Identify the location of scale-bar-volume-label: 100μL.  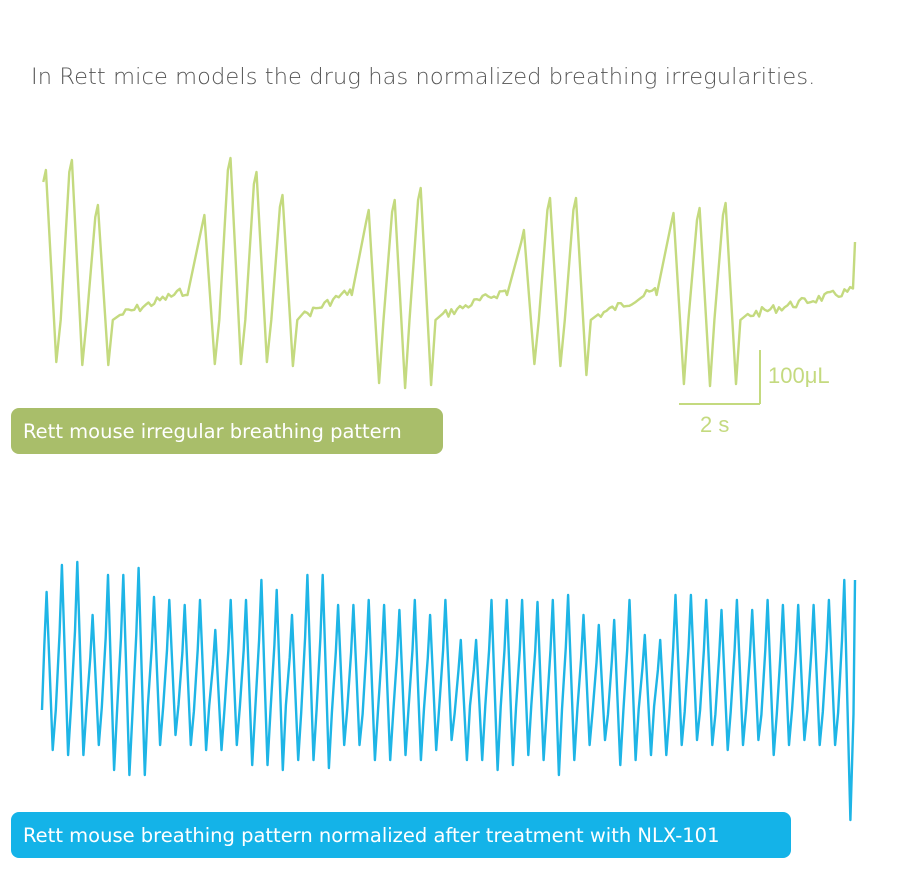
(799, 375).